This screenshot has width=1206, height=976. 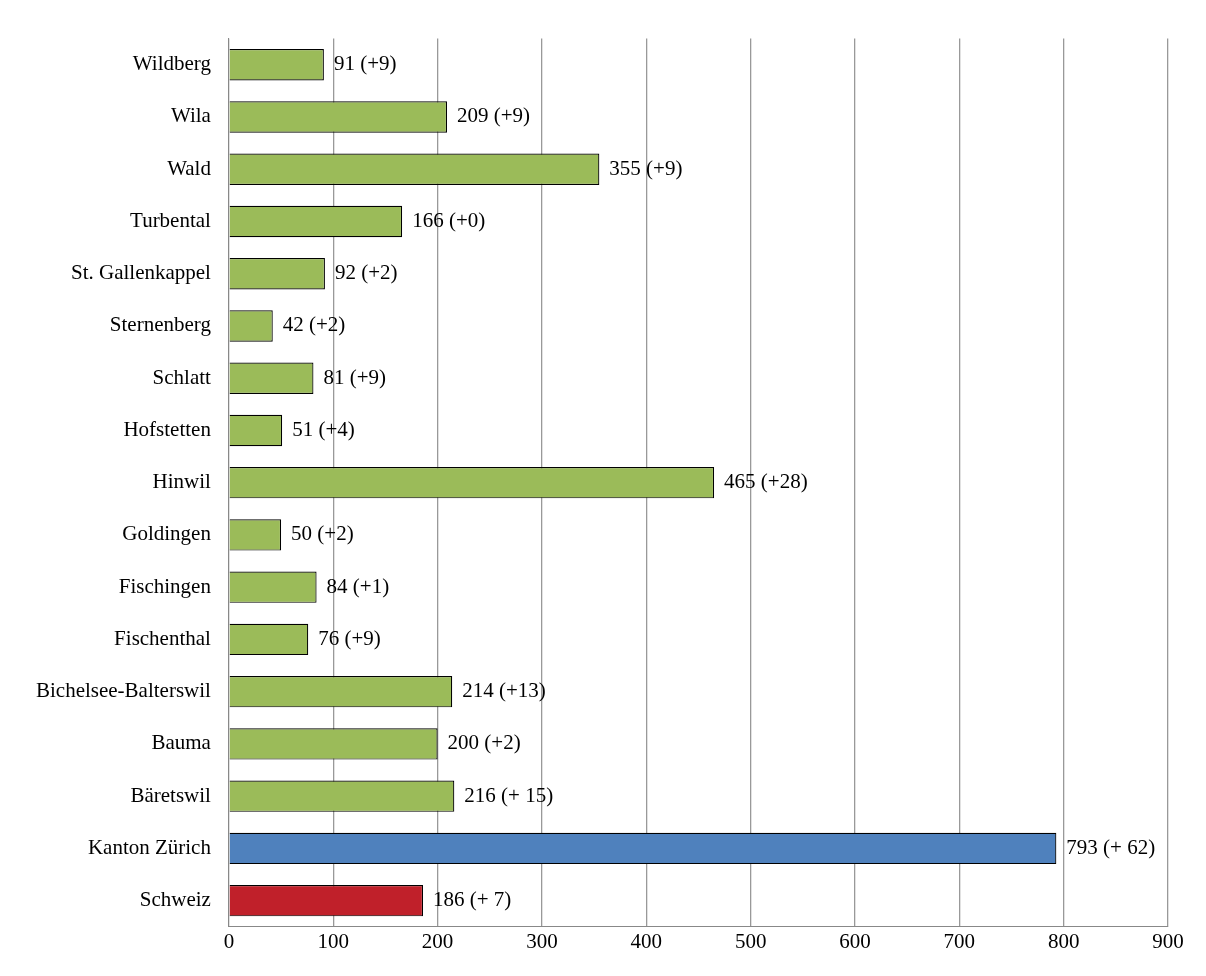 I want to click on y-tick-label: Wildberg, so click(x=172, y=63).